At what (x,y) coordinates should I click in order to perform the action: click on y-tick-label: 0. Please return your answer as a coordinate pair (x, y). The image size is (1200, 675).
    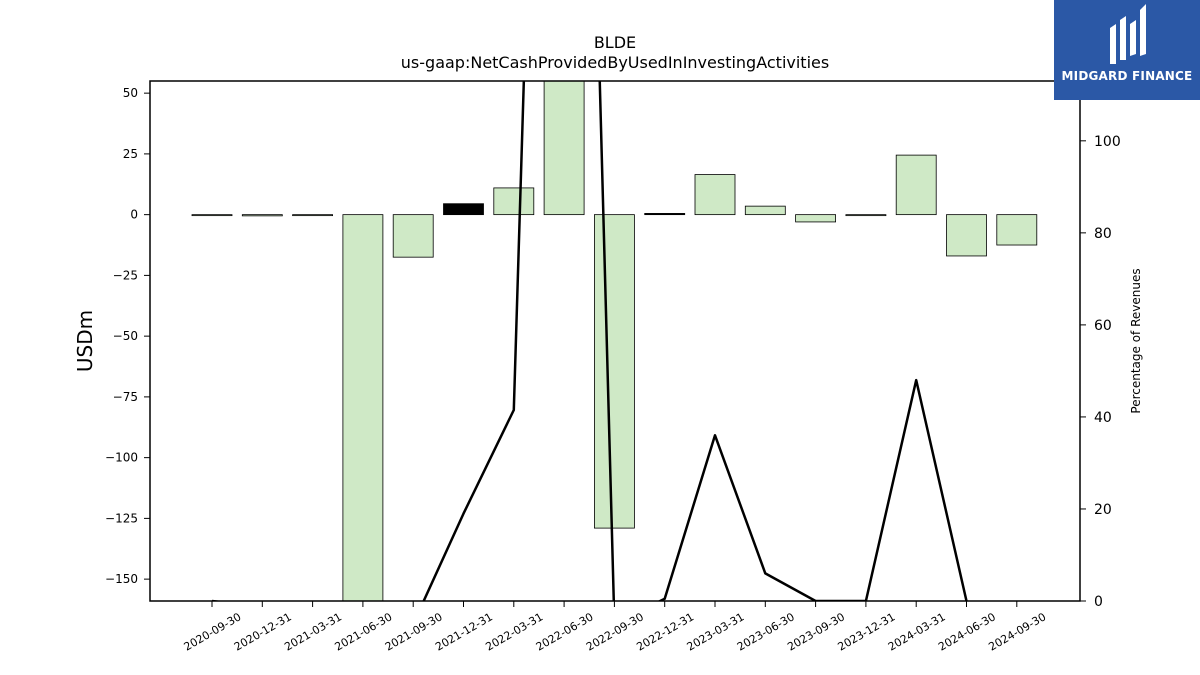
    Looking at the image, I should click on (134, 215).